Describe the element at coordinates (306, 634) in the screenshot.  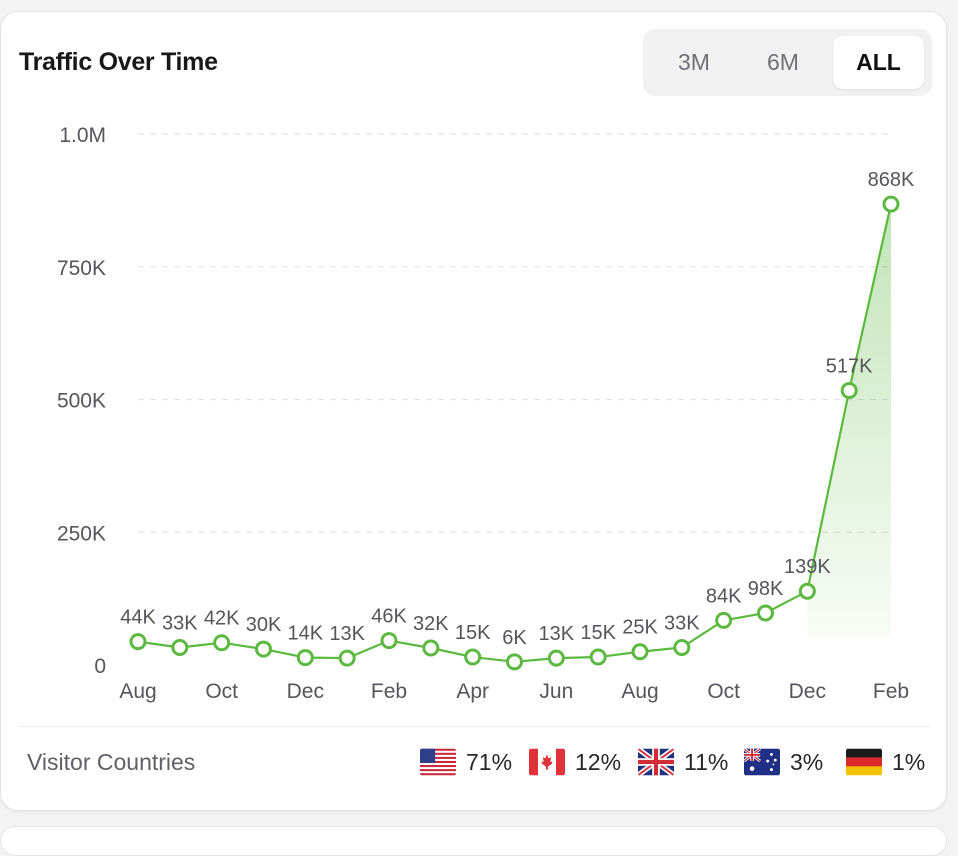
I see `data-label: 14K` at that location.